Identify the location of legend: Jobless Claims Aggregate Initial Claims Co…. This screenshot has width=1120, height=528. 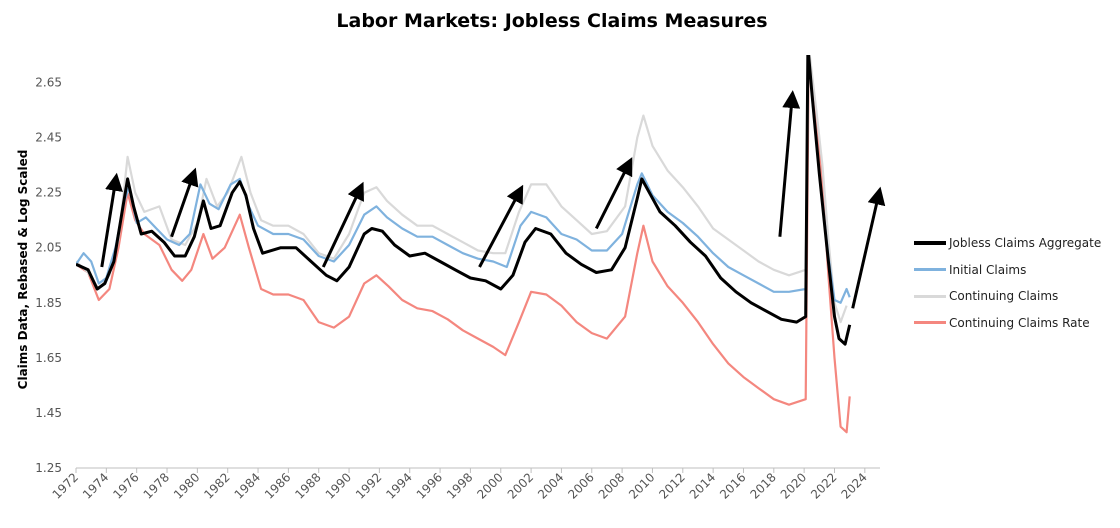
(1007, 283).